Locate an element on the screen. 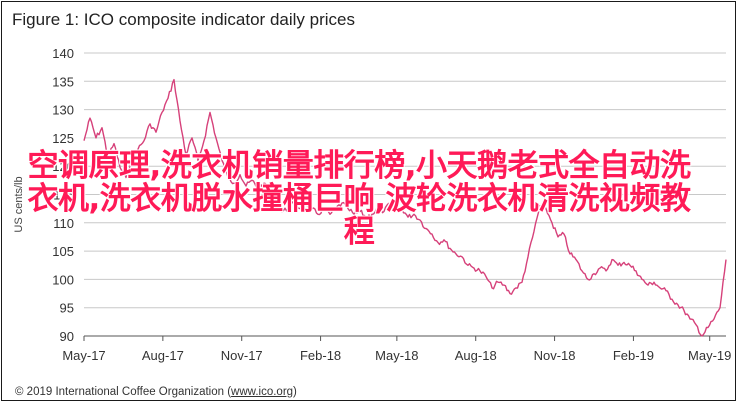 The width and height of the screenshot is (739, 404). x-tick-label: Feb-19 is located at coordinates (633, 355).